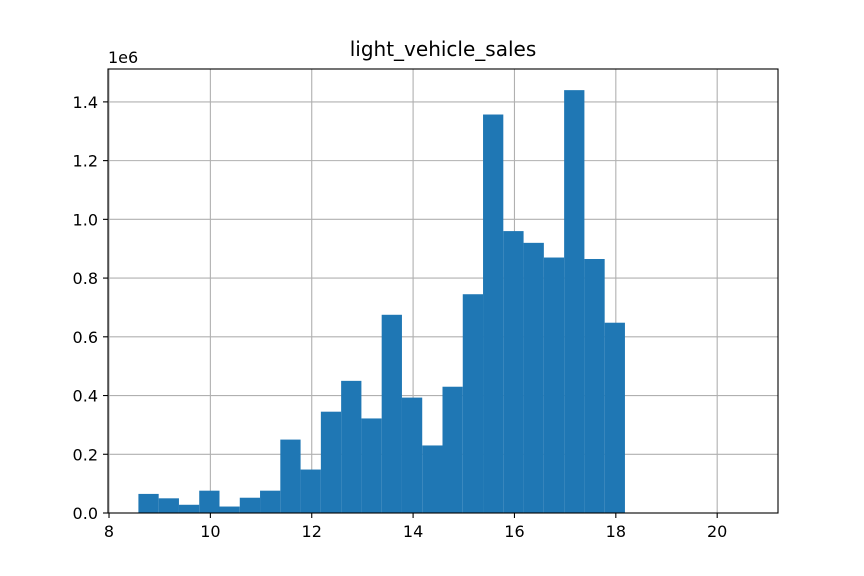 The height and width of the screenshot is (576, 864). I want to click on x-tick-label: 14, so click(413, 531).